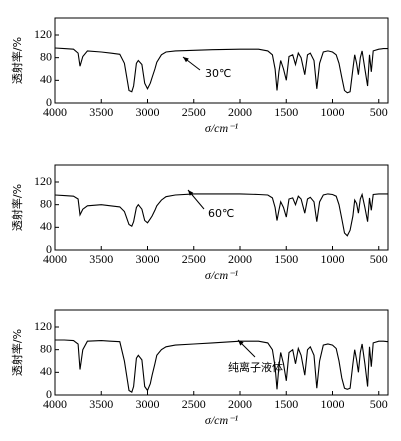 The height and width of the screenshot is (441, 401). What do you see at coordinates (255, 367) in the screenshot?
I see `annotation: 纯离子液体` at bounding box center [255, 367].